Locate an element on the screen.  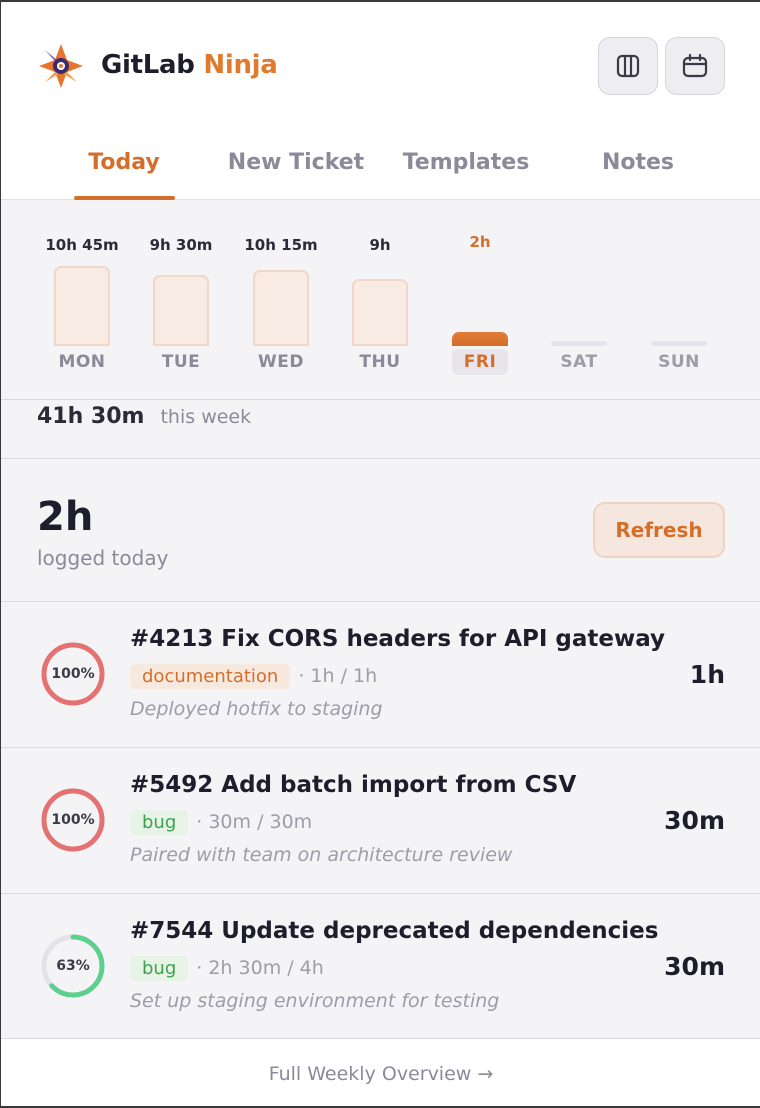
ticket-note: Set up staging environment for testing is located at coordinates (315, 1001).